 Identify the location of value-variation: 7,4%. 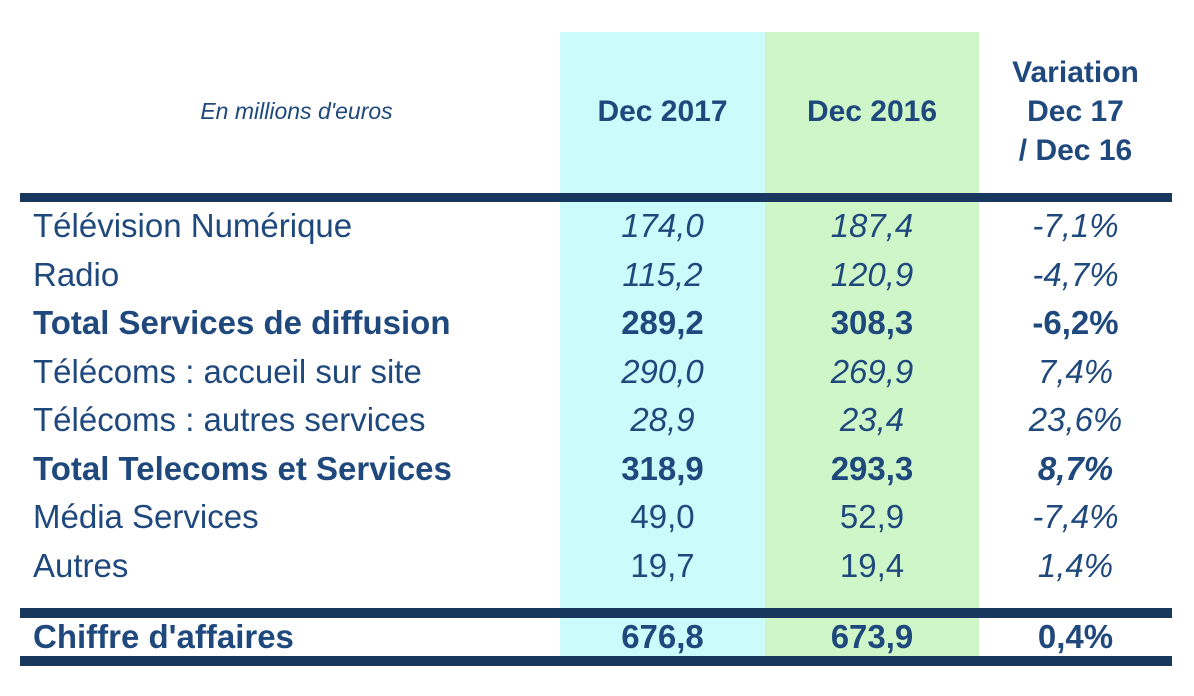
(1075, 371).